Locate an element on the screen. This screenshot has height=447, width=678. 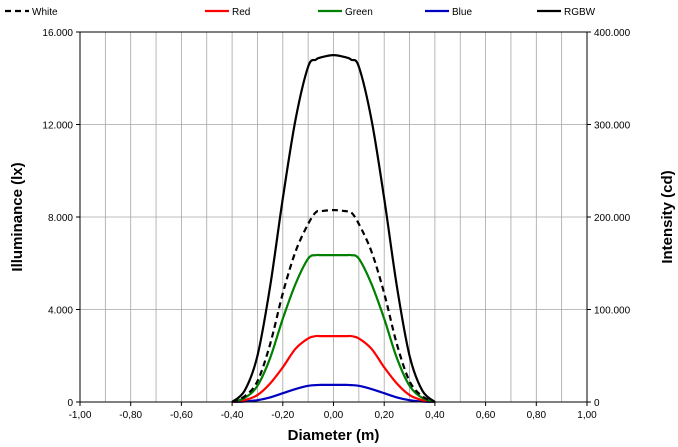
x-tick-label: 0,20 is located at coordinates (384, 415).